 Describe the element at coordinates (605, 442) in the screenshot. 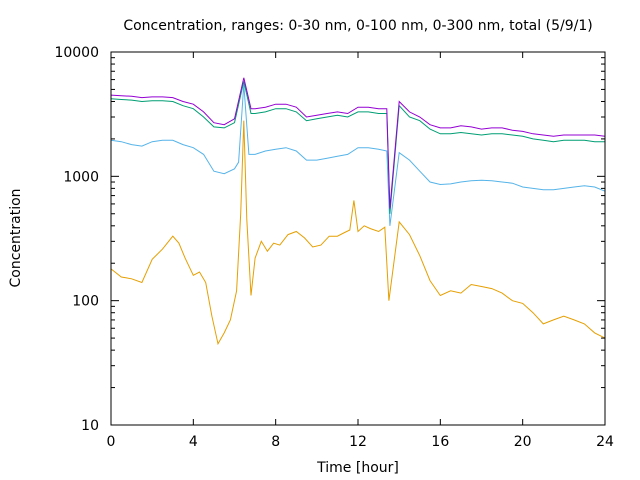

I see `x-tick-label: 24` at that location.